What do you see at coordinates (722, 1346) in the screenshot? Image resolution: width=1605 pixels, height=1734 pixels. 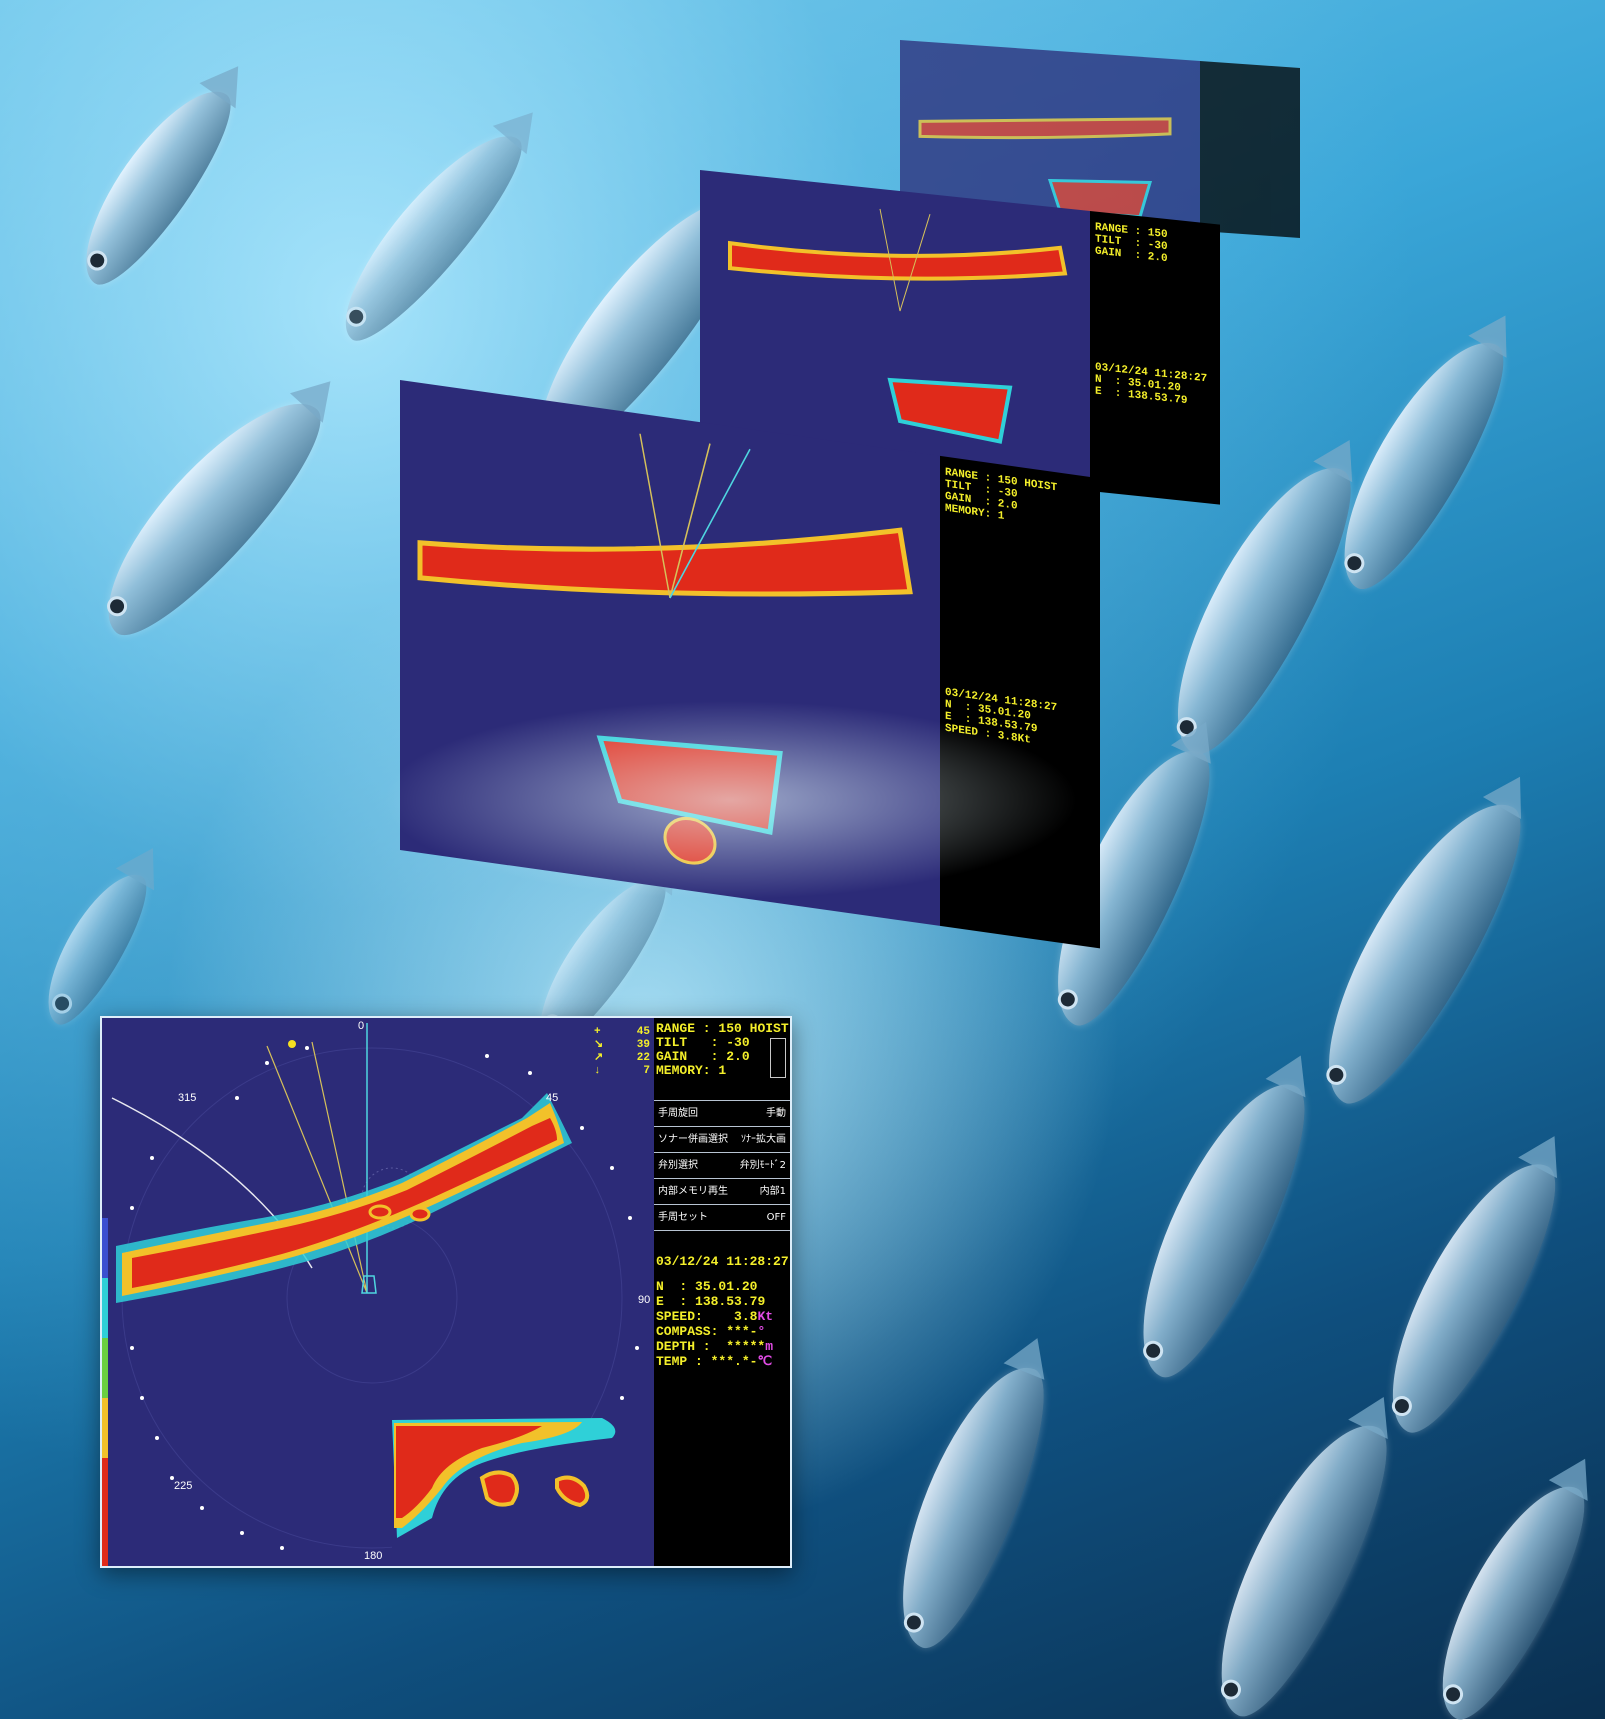 I see `depth-row: DEPTH : *****m` at bounding box center [722, 1346].